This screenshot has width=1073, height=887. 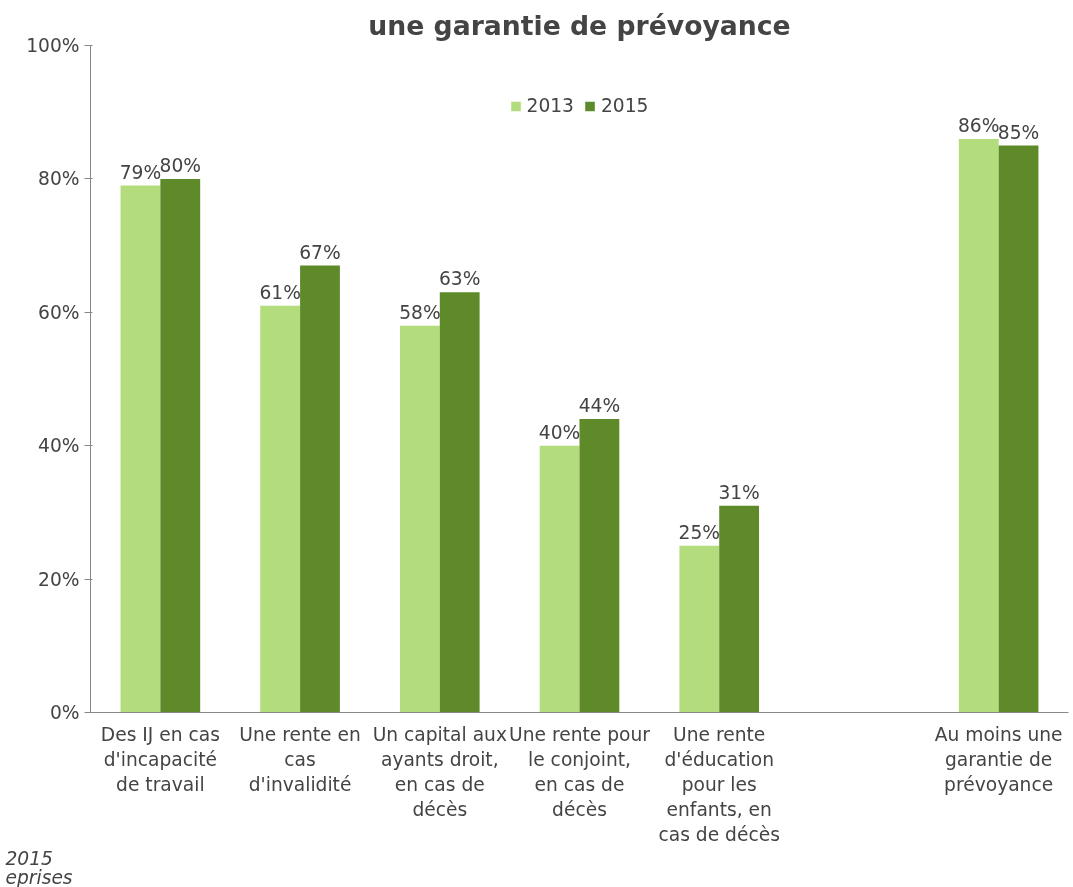 What do you see at coordinates (439, 772) in the screenshot?
I see `x-tick-label: Un capital aux ayants droit, en cas de décès` at bounding box center [439, 772].